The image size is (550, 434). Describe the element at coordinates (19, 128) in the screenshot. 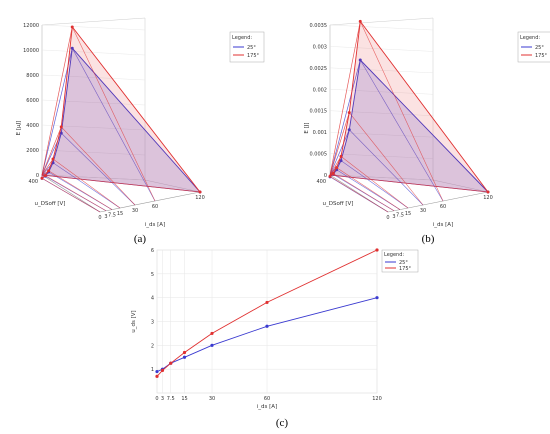

I see `y-axis-label: E [µJ]` at that location.